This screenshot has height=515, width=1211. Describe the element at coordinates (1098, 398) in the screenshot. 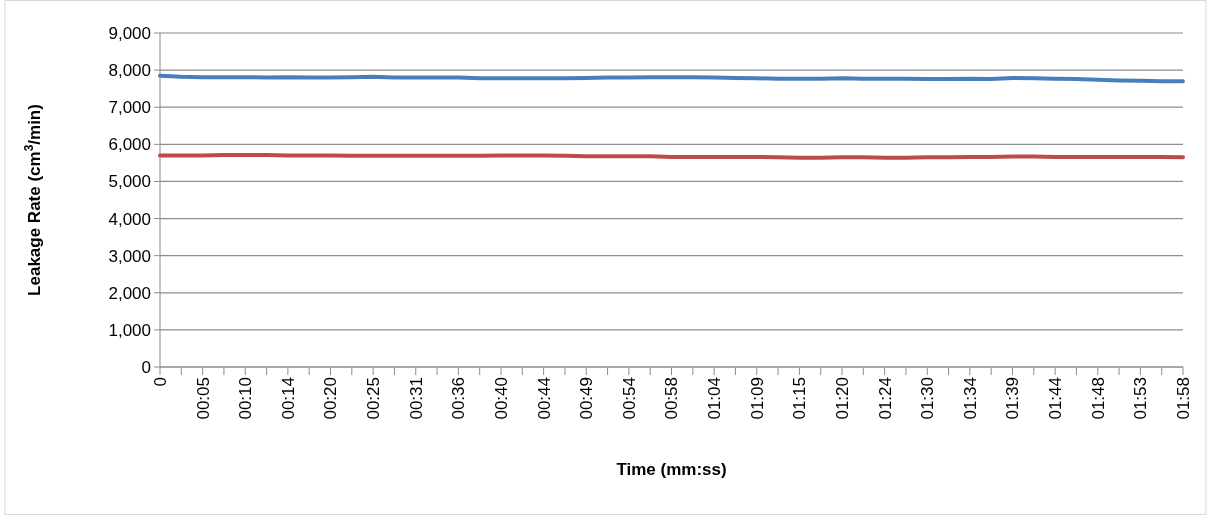

I see `x-tick-label: 01:48` at that location.